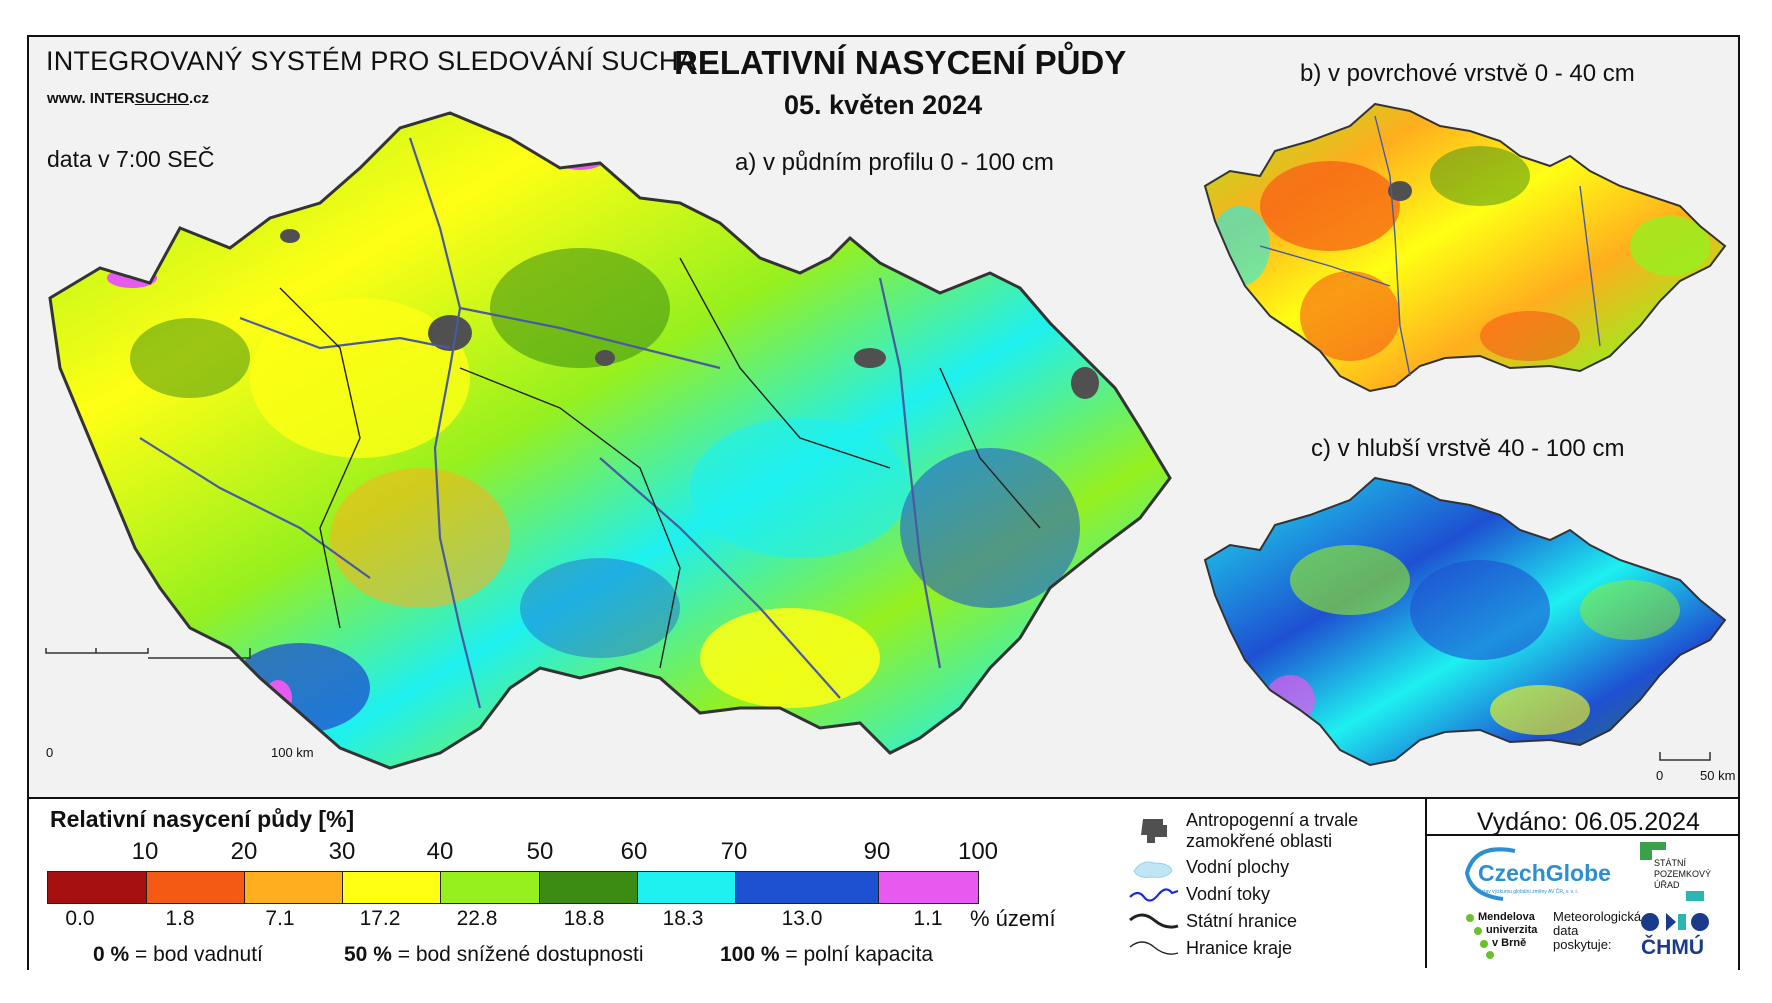 The width and height of the screenshot is (1772, 1003). What do you see at coordinates (80, 918) in the screenshot?
I see `legend-area-pct: 0.0` at bounding box center [80, 918].